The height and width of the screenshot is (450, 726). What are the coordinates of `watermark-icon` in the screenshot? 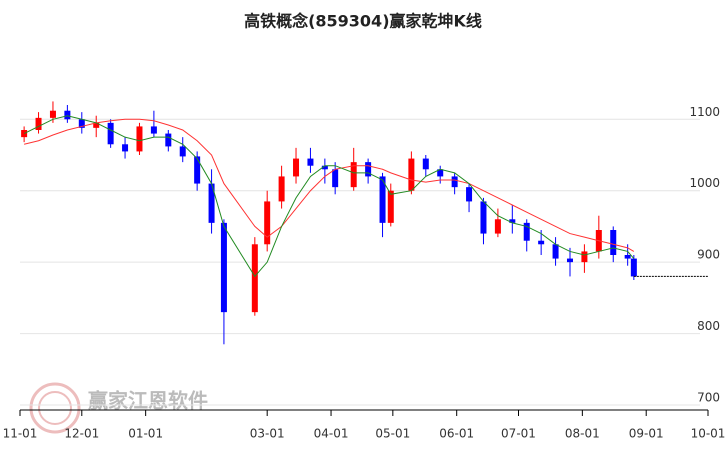 It's located at (55, 408).